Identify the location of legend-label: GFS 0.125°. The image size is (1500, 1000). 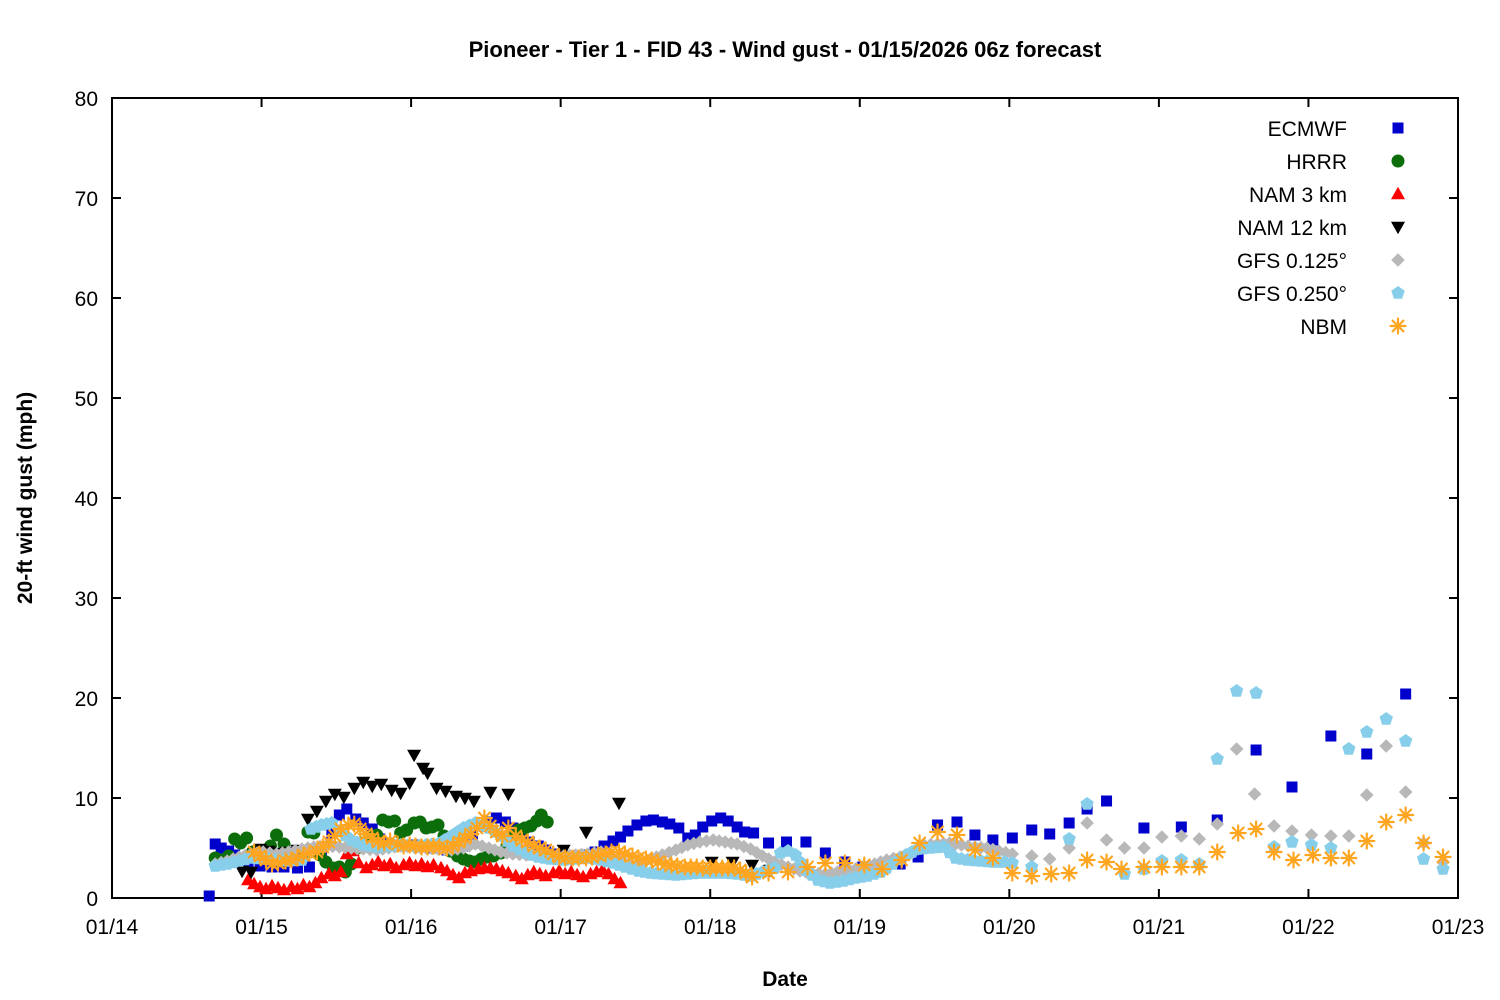
(1292, 261).